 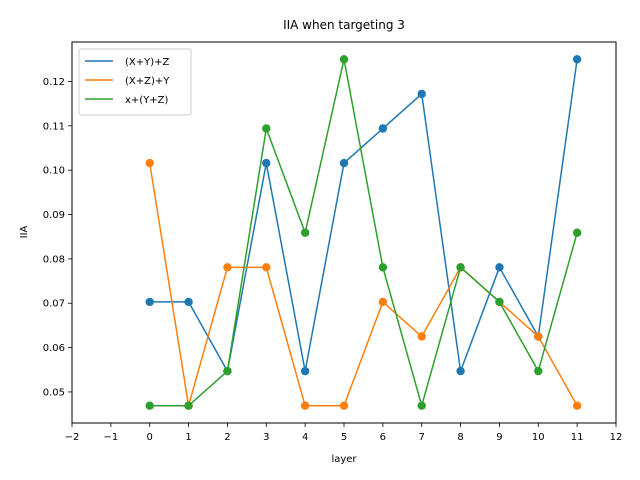 I want to click on x-tick-label: 4, so click(x=305, y=437).